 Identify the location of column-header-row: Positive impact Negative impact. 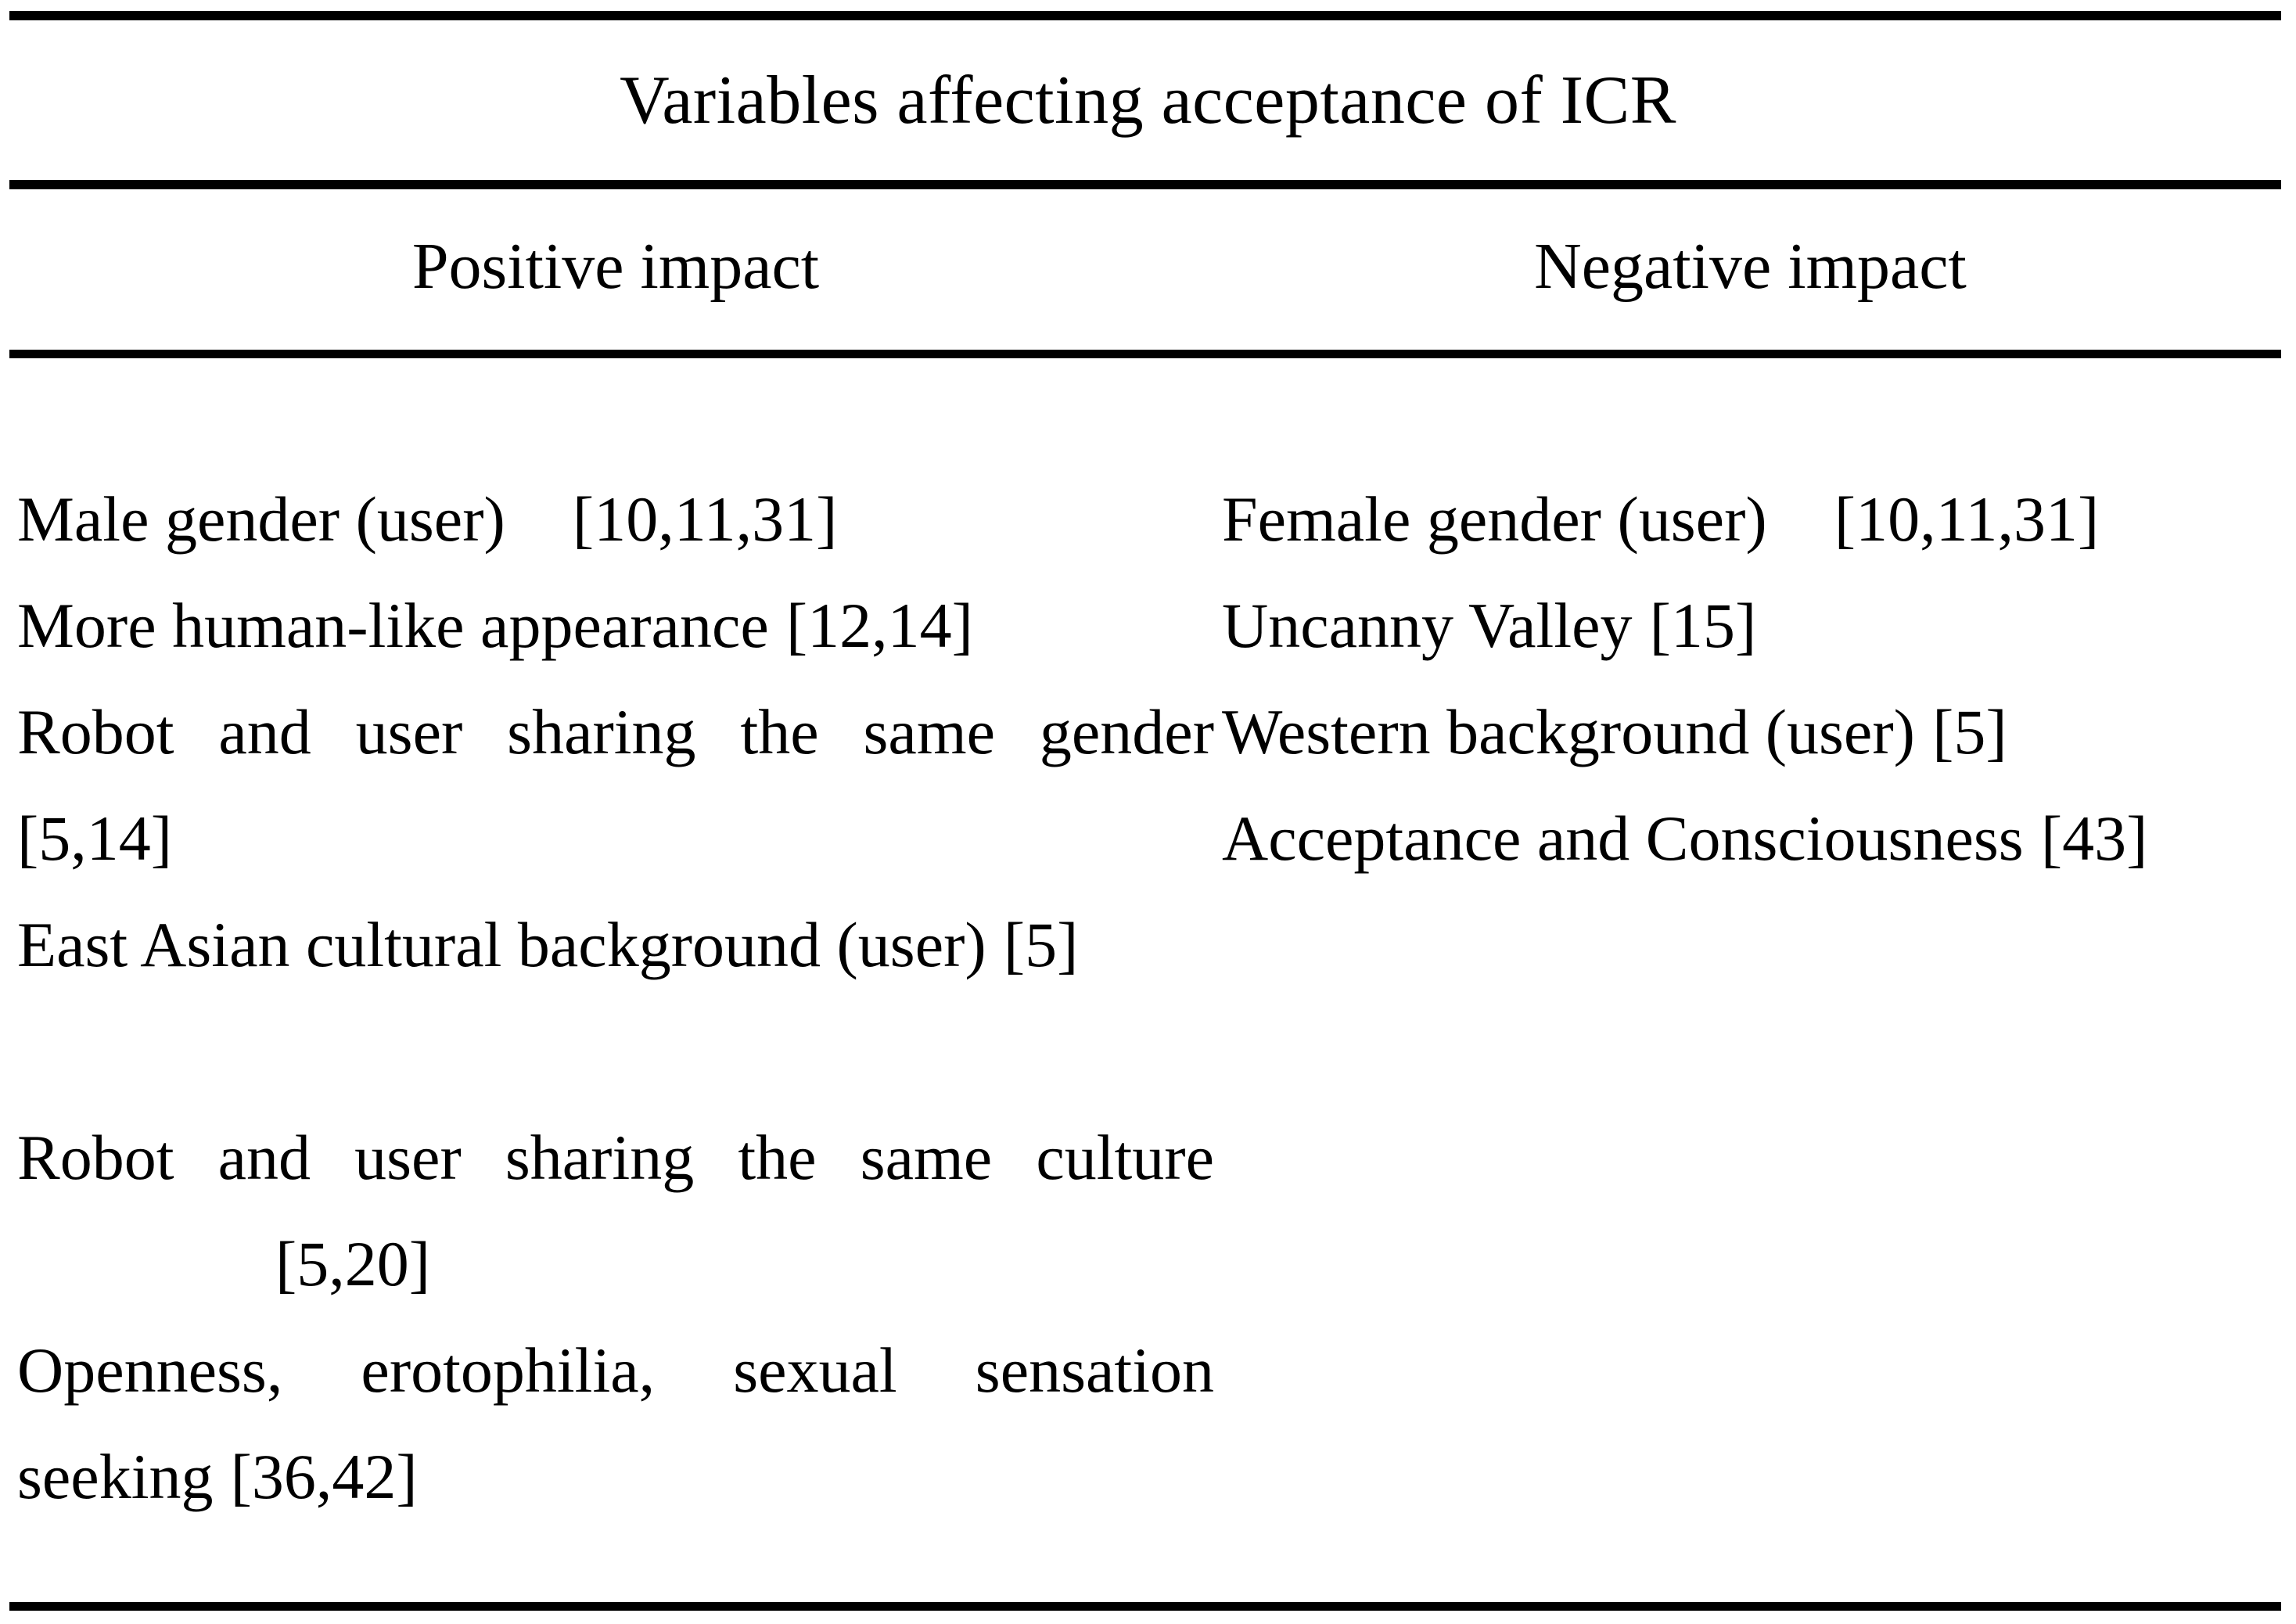
(1148, 266).